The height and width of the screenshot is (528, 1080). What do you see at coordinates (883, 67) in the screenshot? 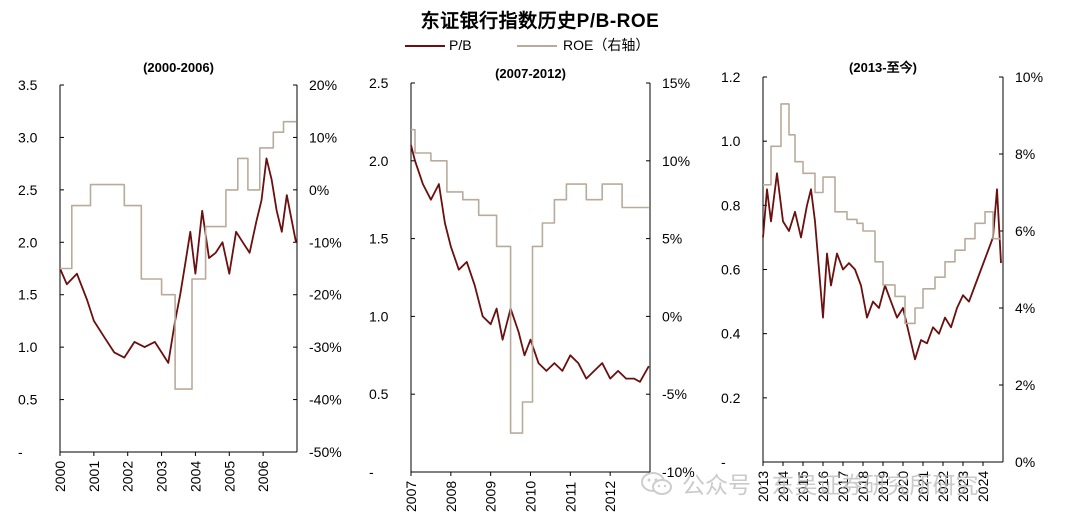
I see `panel-title: (2013-至今)` at bounding box center [883, 67].